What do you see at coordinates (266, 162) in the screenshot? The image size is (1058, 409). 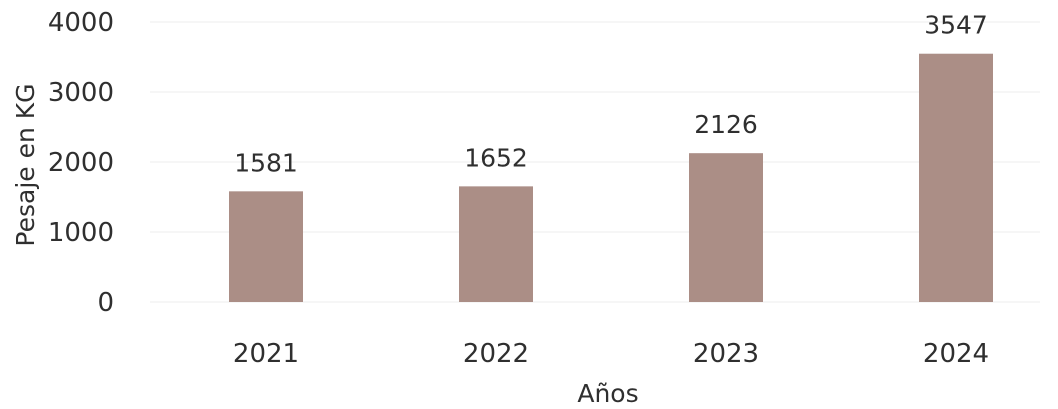 I see `data-label-2021: 1581` at bounding box center [266, 162].